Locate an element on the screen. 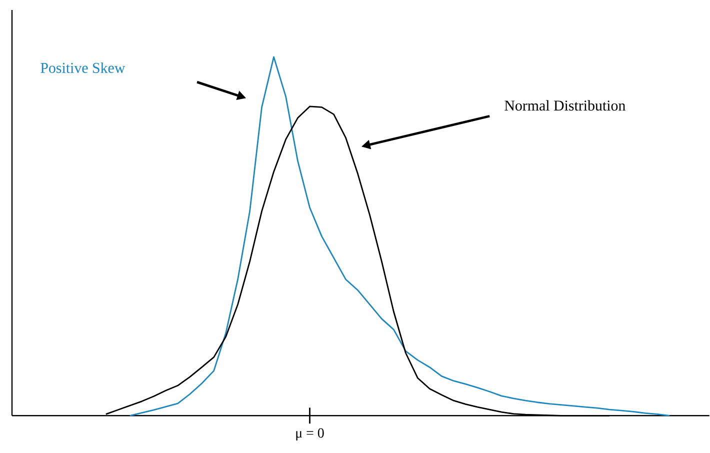 The width and height of the screenshot is (710, 453). text: Positive Skew is located at coordinates (83, 68).